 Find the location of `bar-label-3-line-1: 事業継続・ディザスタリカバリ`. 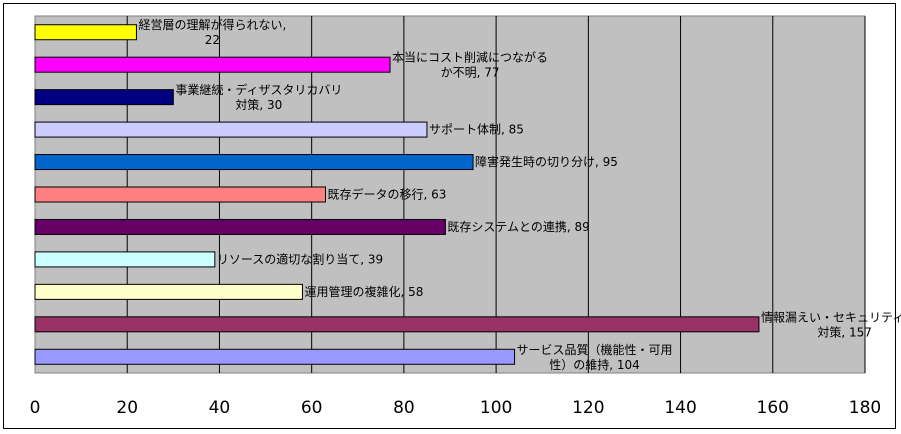

bar-label-3-line-1: 事業継続・ディザスタリカバリ is located at coordinates (258, 89).